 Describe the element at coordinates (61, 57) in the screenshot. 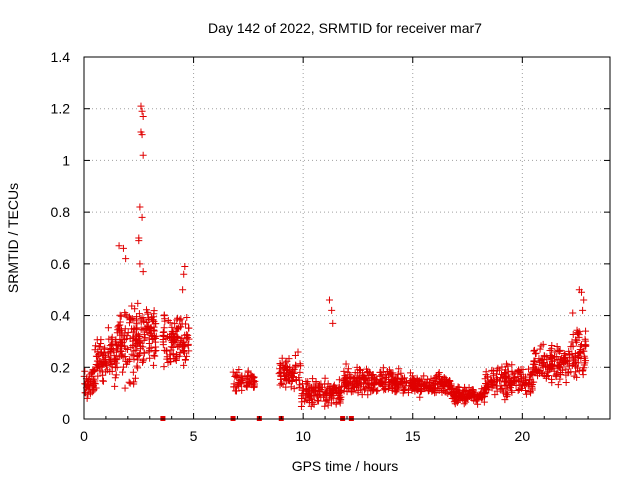

I see `y-tick-label: 1.4` at that location.